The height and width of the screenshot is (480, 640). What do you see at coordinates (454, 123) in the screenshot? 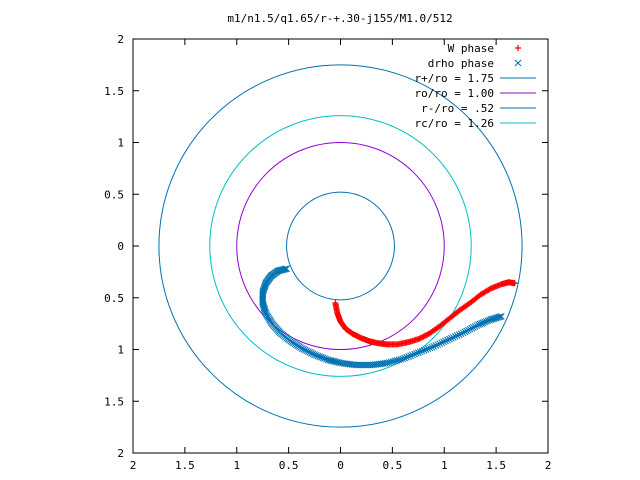
I see `legend-label: rc/ro = 1.26` at bounding box center [454, 123].